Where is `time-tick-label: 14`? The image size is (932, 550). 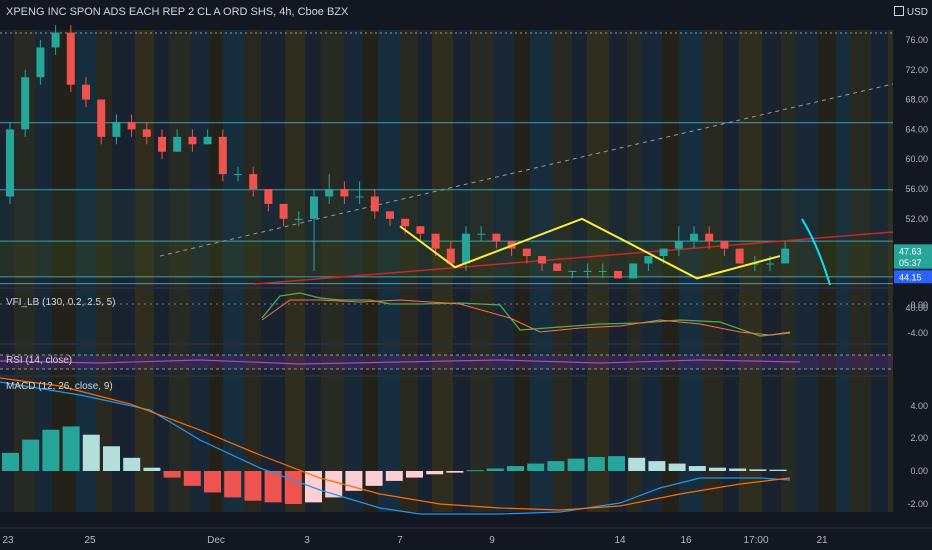
time-tick-label: 14 is located at coordinates (620, 540).